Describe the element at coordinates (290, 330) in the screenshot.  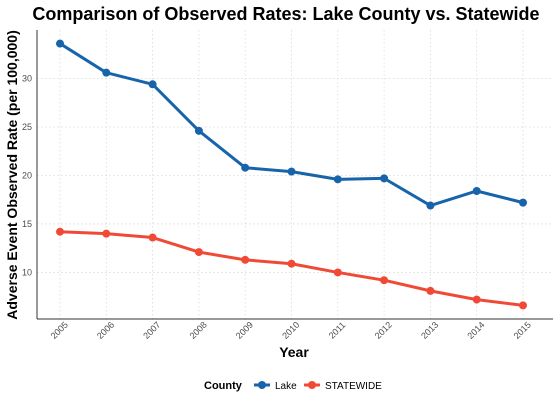
I see `x-tick-label: 2010` at that location.